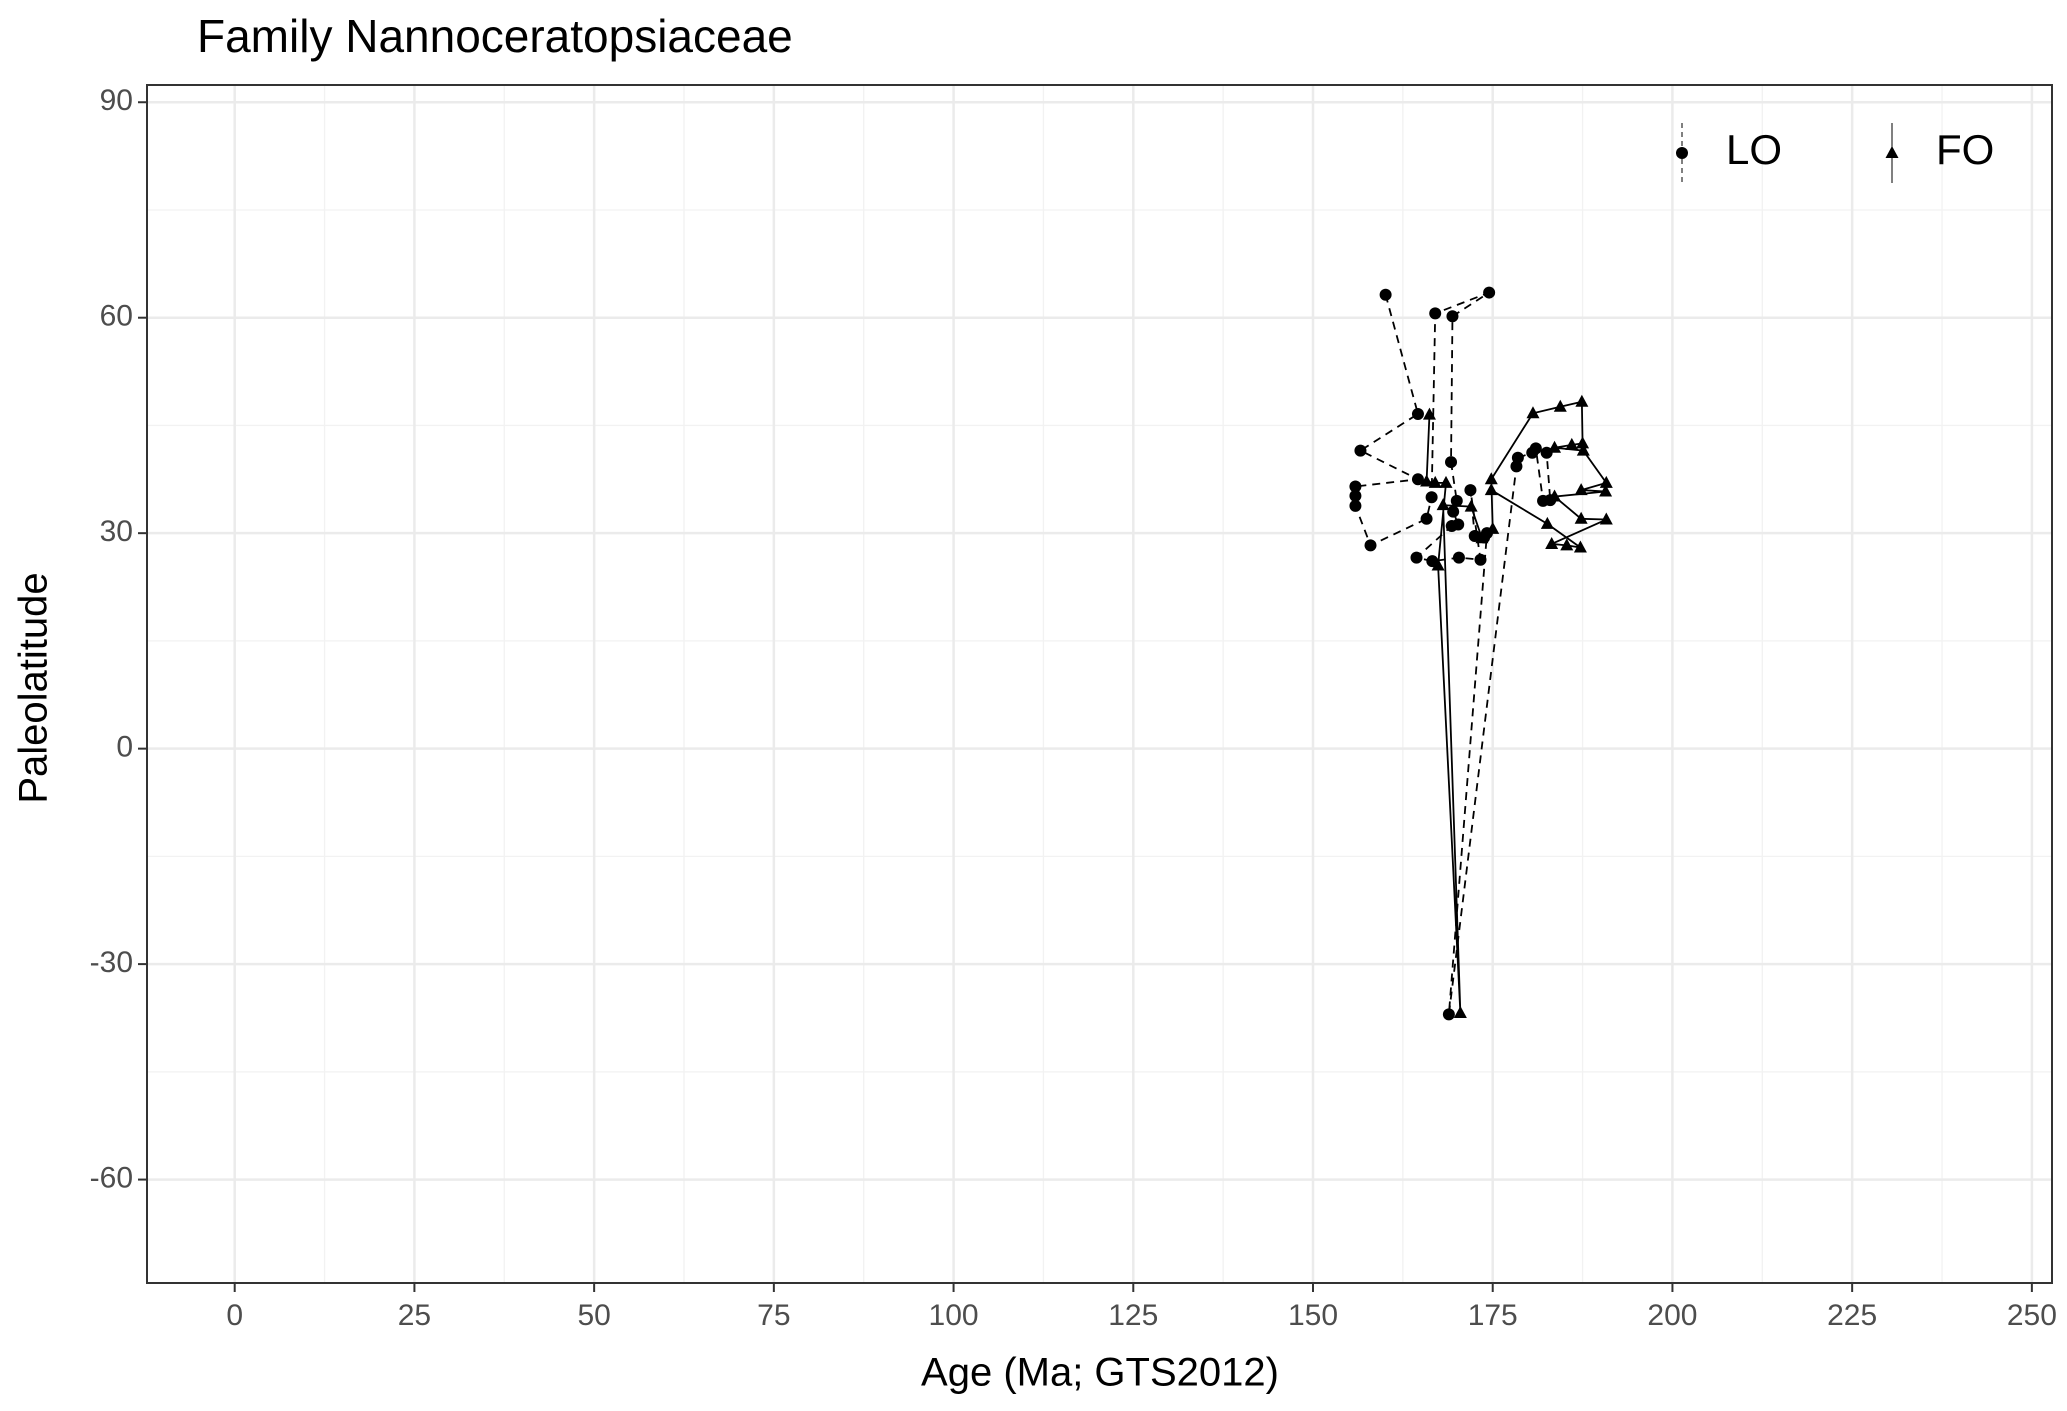 This screenshot has height=1411, width=2067. I want to click on x-tick-label: 250, so click(2032, 1315).